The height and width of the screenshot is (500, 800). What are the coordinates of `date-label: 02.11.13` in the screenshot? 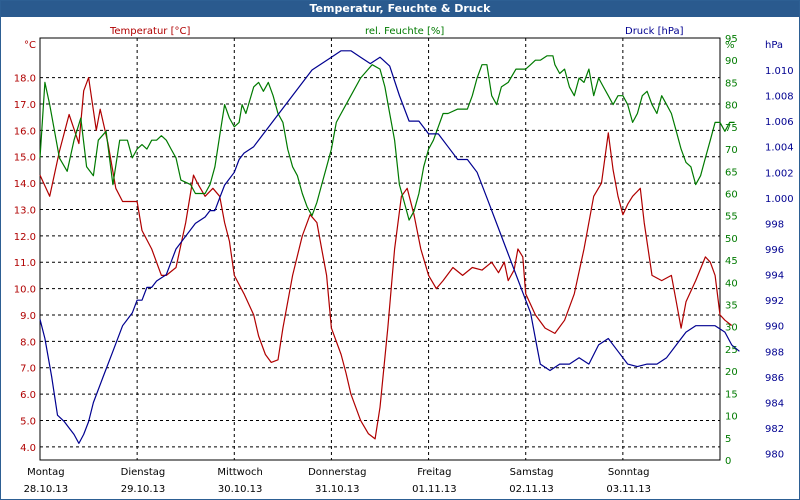 It's located at (531, 489).